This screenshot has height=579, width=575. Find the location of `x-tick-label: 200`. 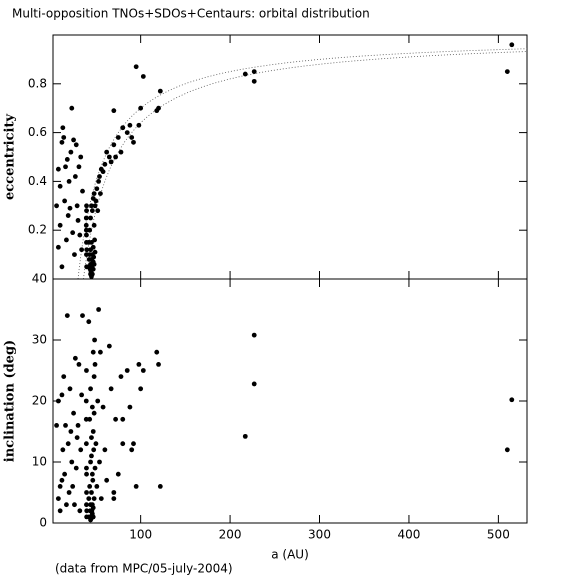

x-tick-label: 200 is located at coordinates (230, 535).